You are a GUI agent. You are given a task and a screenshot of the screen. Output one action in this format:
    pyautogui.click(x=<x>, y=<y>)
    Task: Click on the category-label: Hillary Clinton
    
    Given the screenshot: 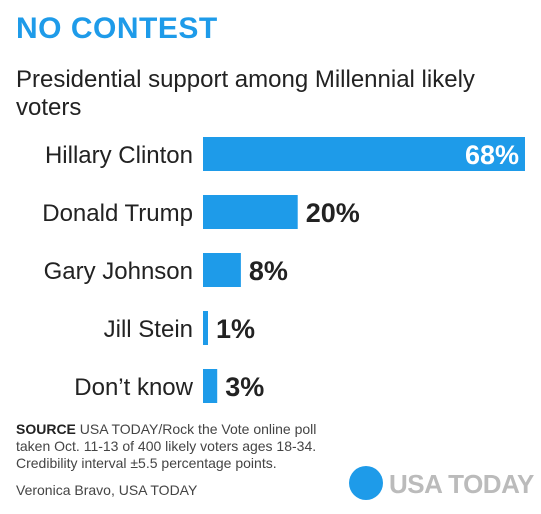 What is the action you would take?
    pyautogui.click(x=119, y=155)
    